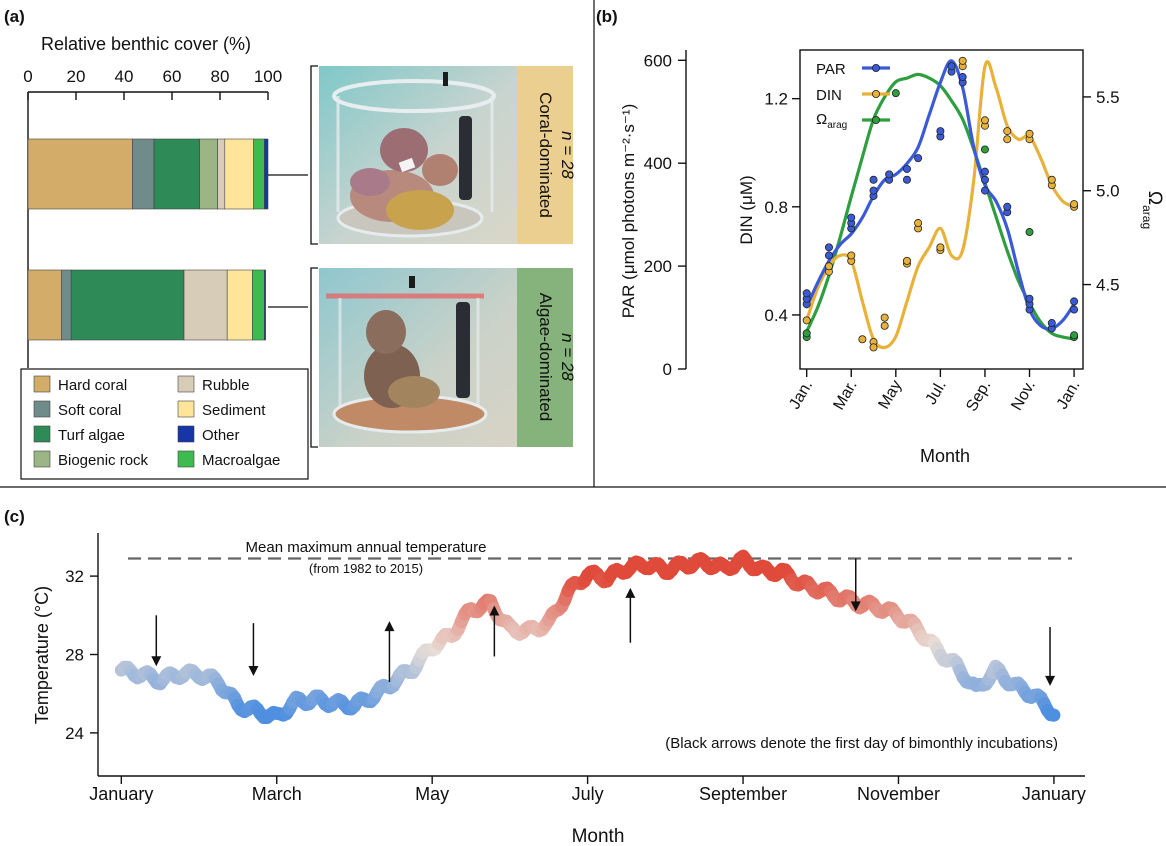 The height and width of the screenshot is (846, 1166). Describe the element at coordinates (1069, 395) in the screenshot. I see `month-tick-label-b: Jan.` at that location.